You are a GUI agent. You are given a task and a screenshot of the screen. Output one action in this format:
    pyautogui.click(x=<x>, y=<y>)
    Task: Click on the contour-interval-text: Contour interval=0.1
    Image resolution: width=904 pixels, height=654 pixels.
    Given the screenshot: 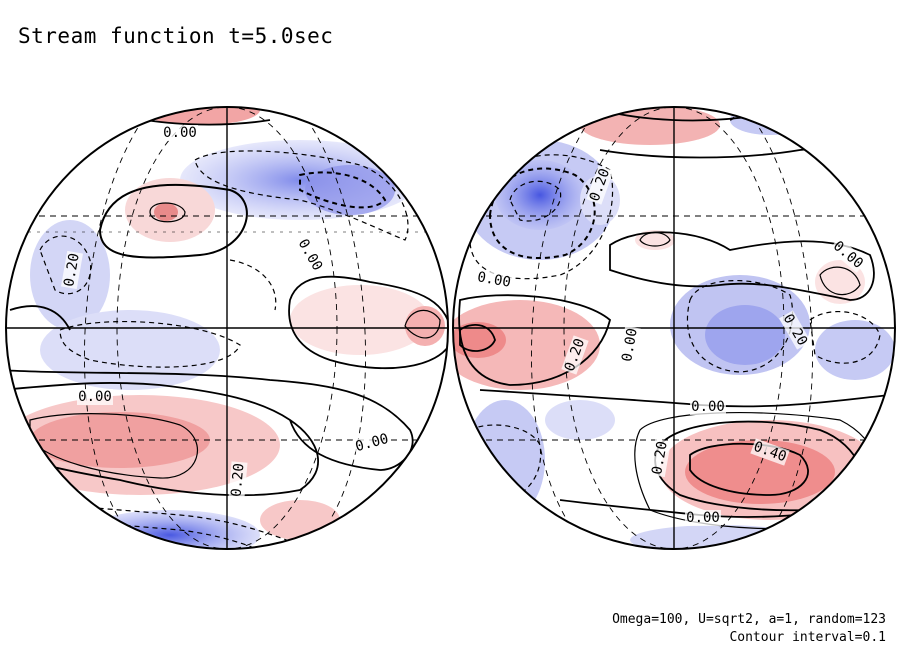 What is the action you would take?
    pyautogui.click(x=807, y=637)
    